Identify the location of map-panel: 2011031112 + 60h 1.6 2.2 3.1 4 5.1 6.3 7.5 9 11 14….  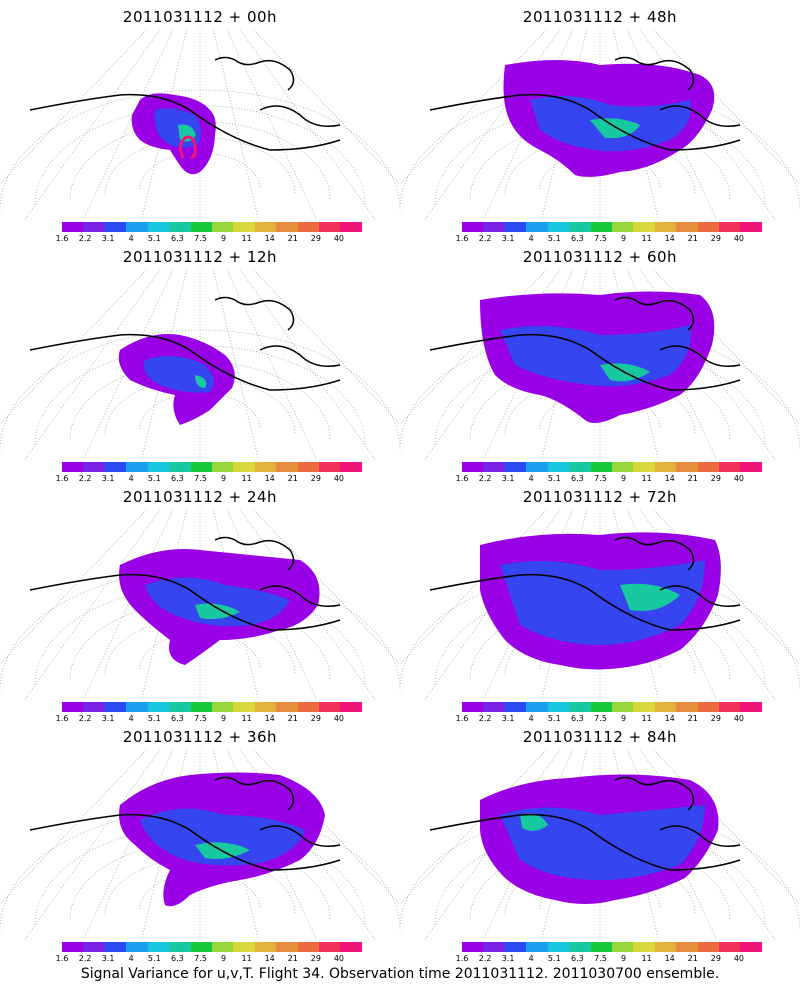
(600, 361).